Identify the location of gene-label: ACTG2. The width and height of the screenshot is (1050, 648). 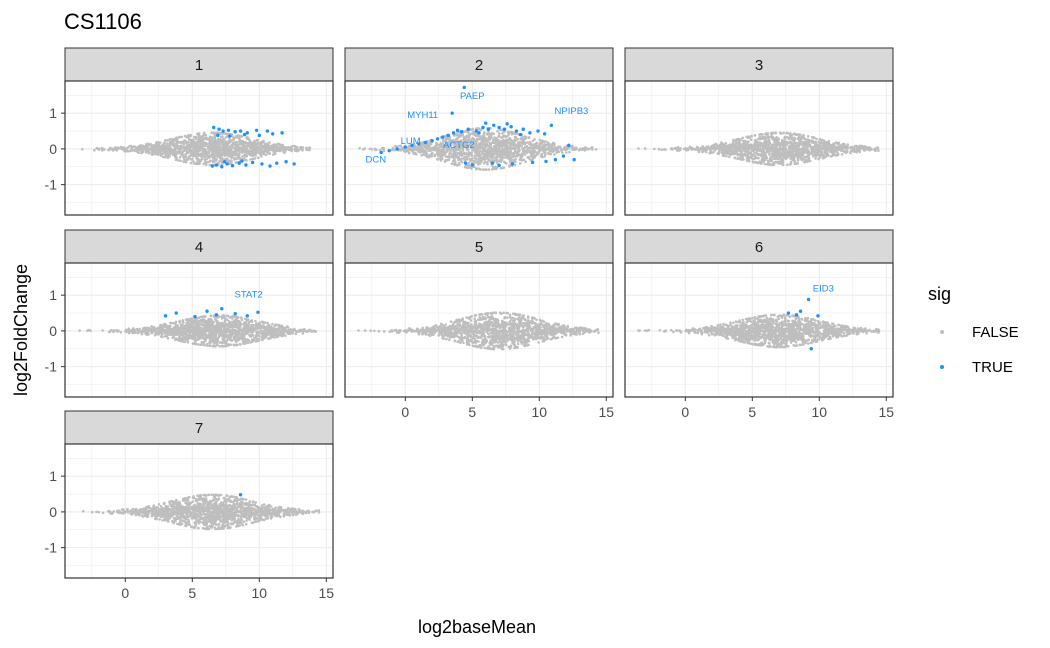
(459, 145).